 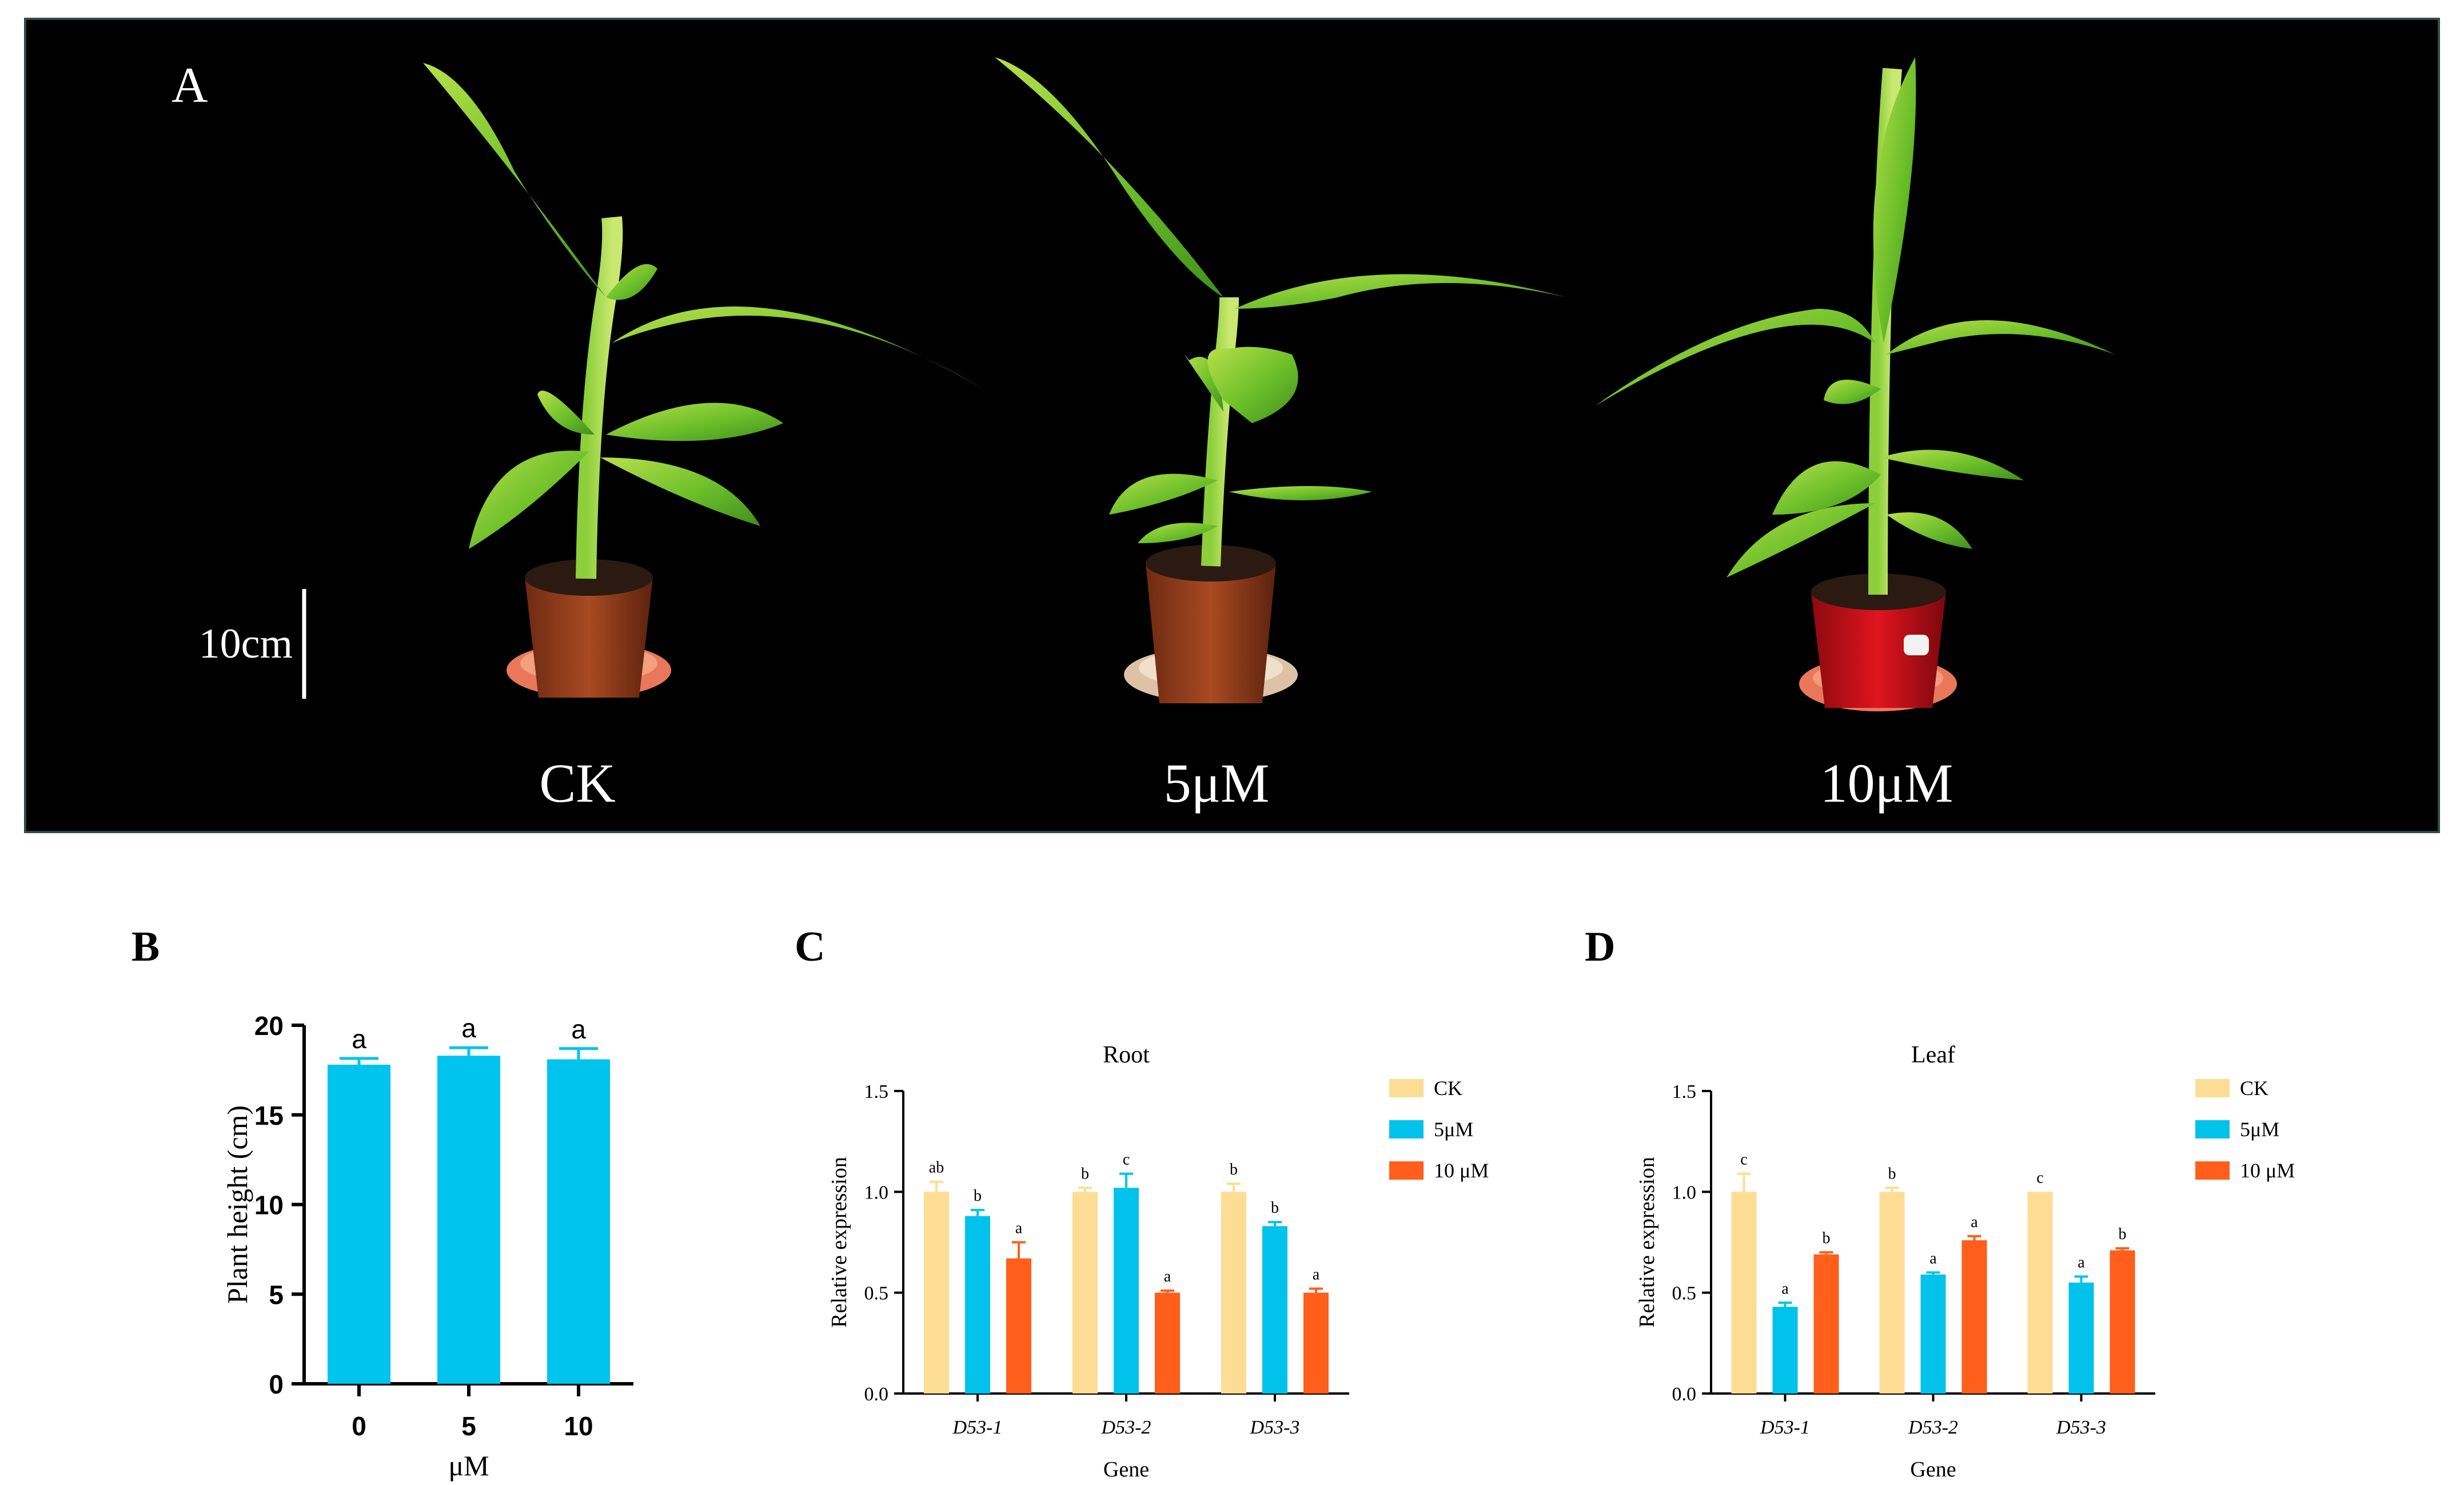 I want to click on panel-c-label: C, so click(x=810, y=946).